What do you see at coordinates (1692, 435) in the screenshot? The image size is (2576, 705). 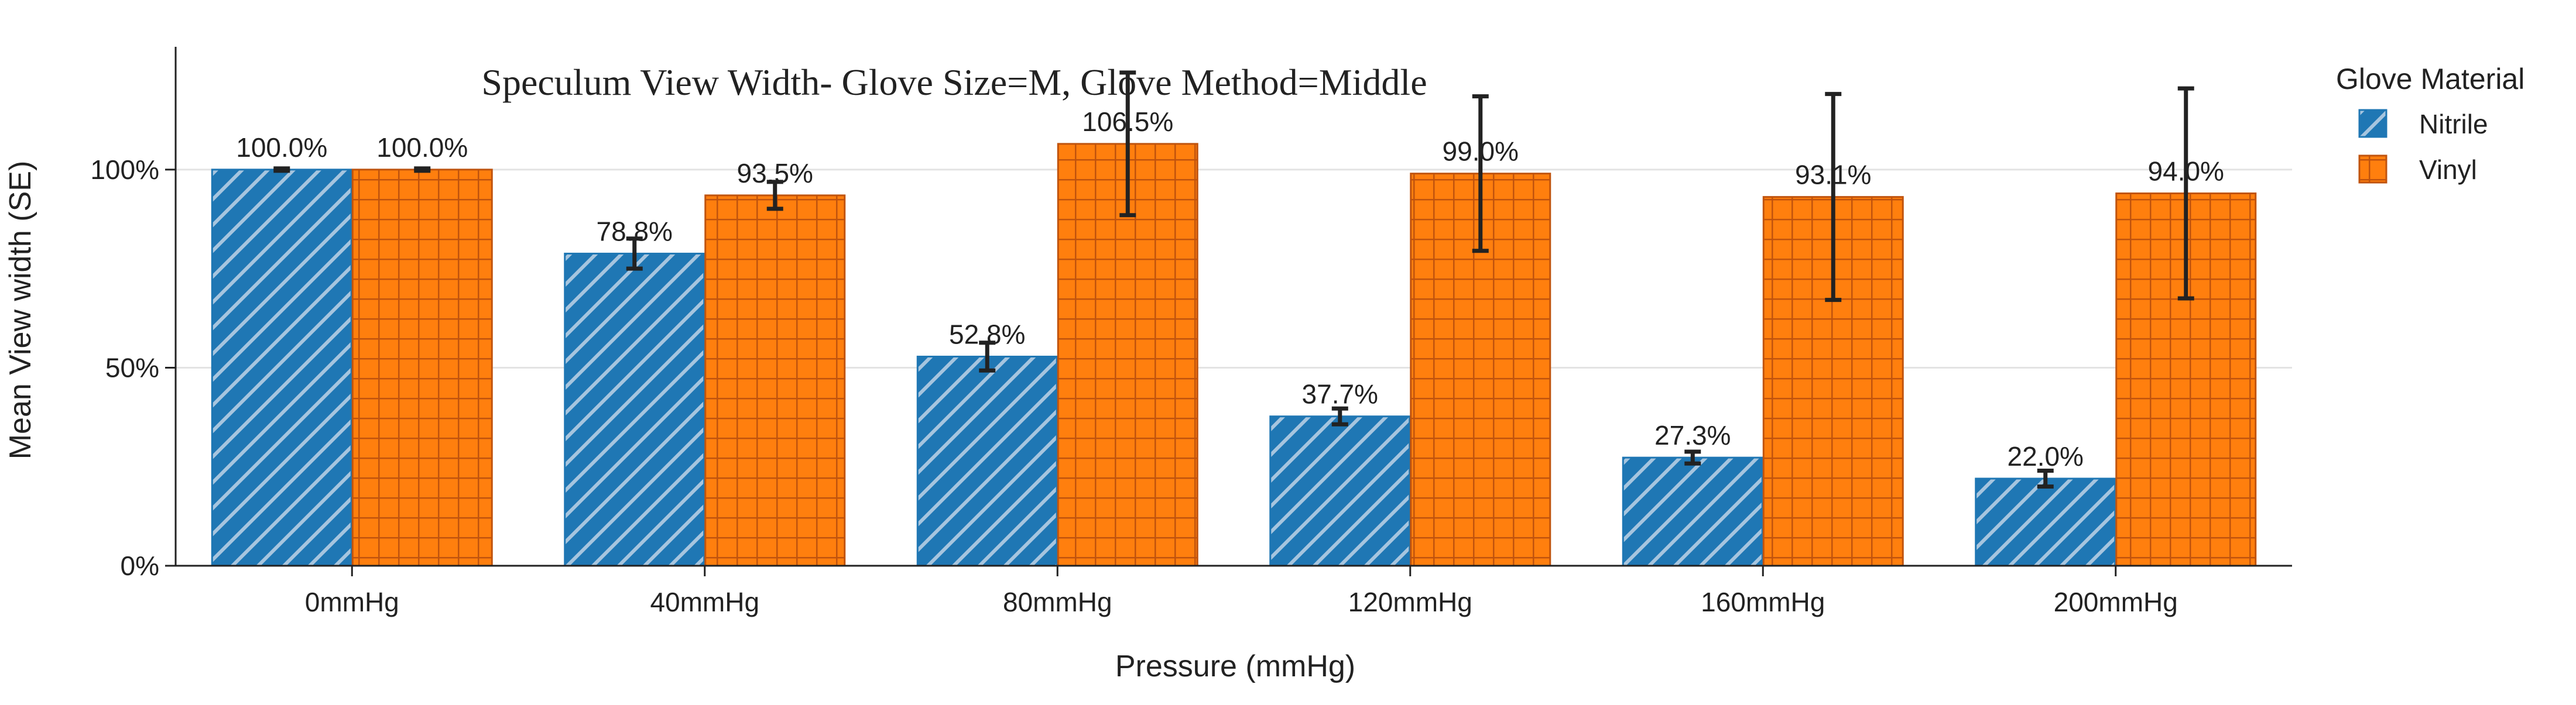 I see `data-label: 27.3%` at bounding box center [1692, 435].